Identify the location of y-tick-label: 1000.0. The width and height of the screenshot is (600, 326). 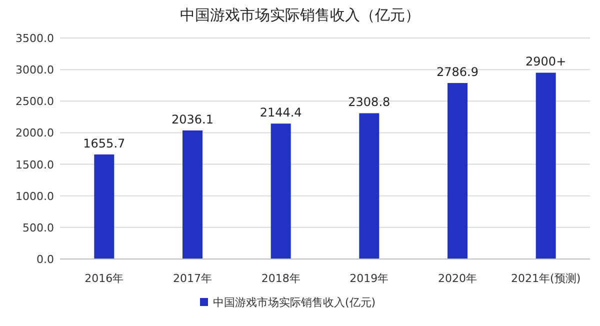
(35, 196).